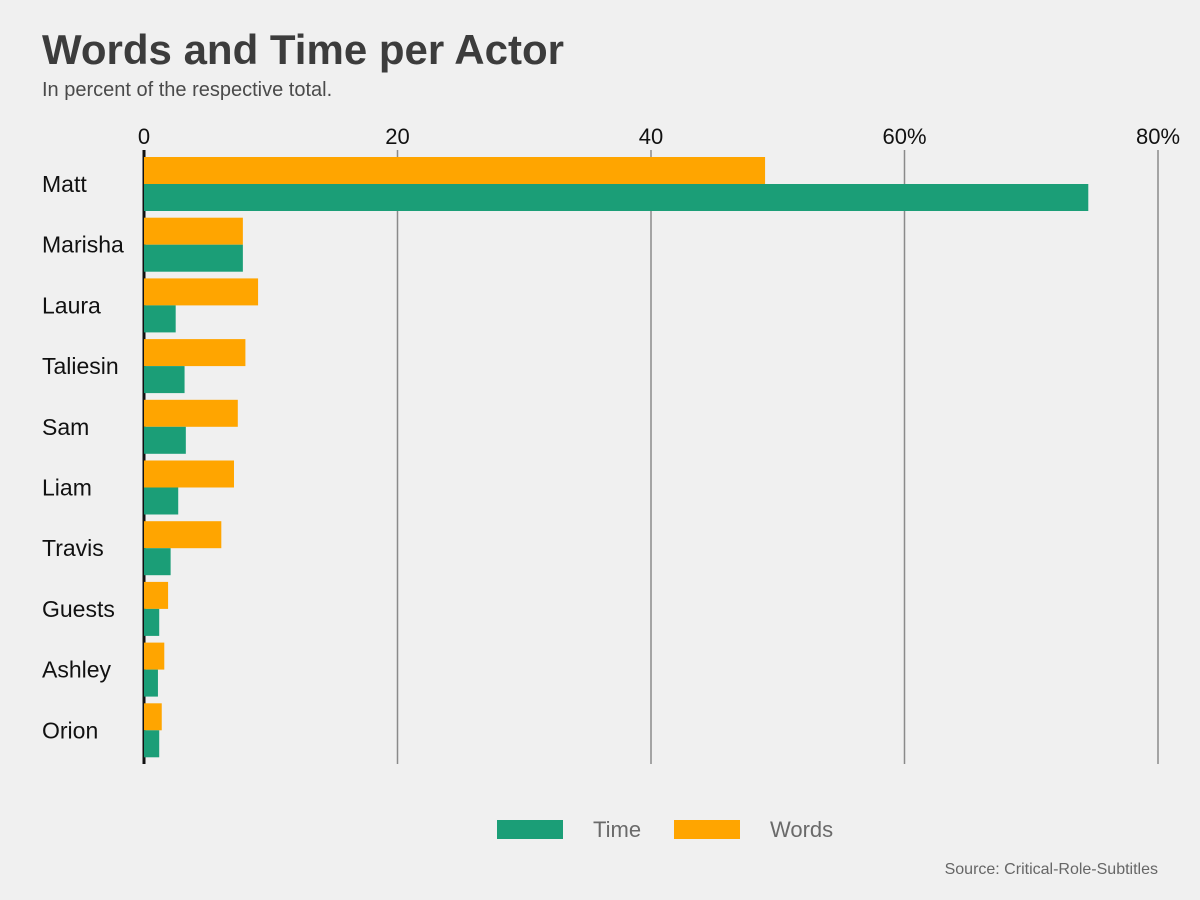 The image size is (1200, 900). I want to click on category-label: Sam, so click(65, 427).